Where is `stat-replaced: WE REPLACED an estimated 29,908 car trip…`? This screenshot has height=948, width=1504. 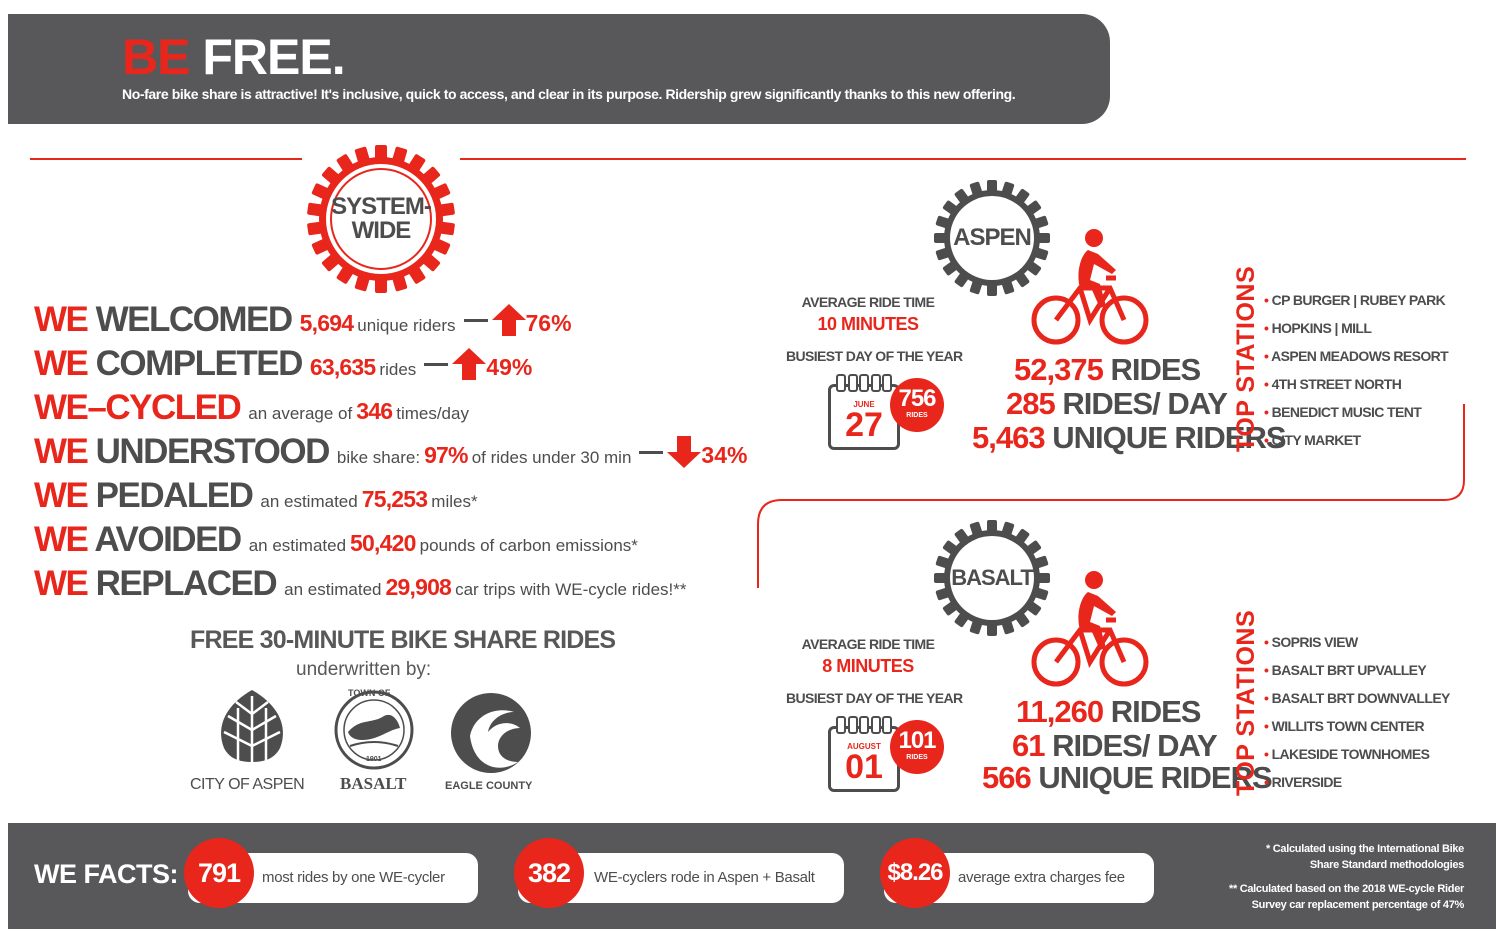 stat-replaced: WE REPLACED an estimated 29,908 car trip… is located at coordinates (360, 583).